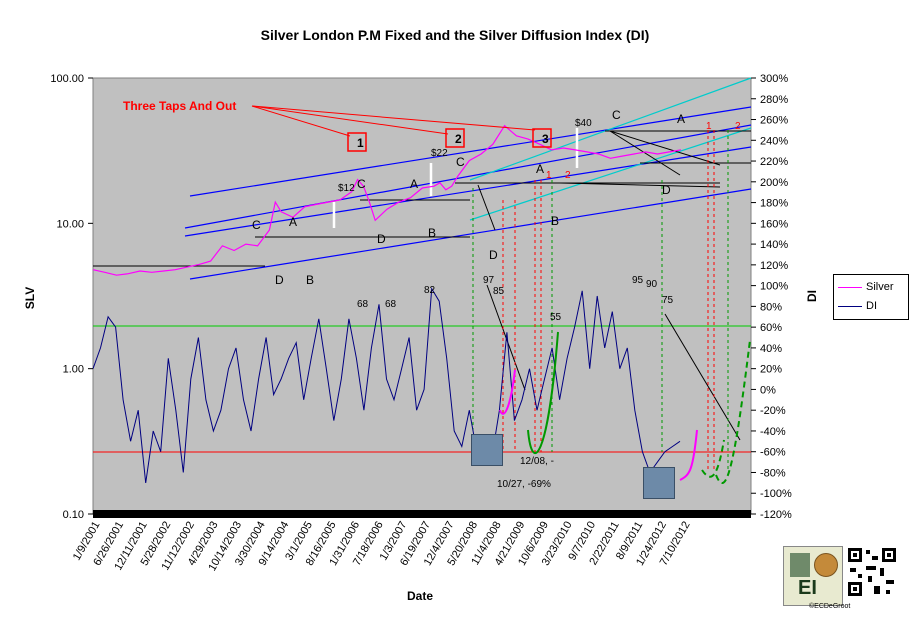  What do you see at coordinates (393, 121) in the screenshot?
I see `three-taps-lines` at bounding box center [393, 121].